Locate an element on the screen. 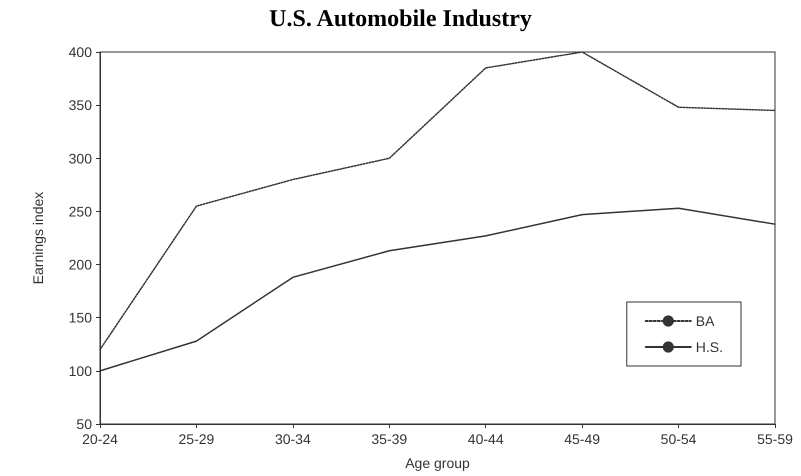  legend-label: BA is located at coordinates (706, 321).